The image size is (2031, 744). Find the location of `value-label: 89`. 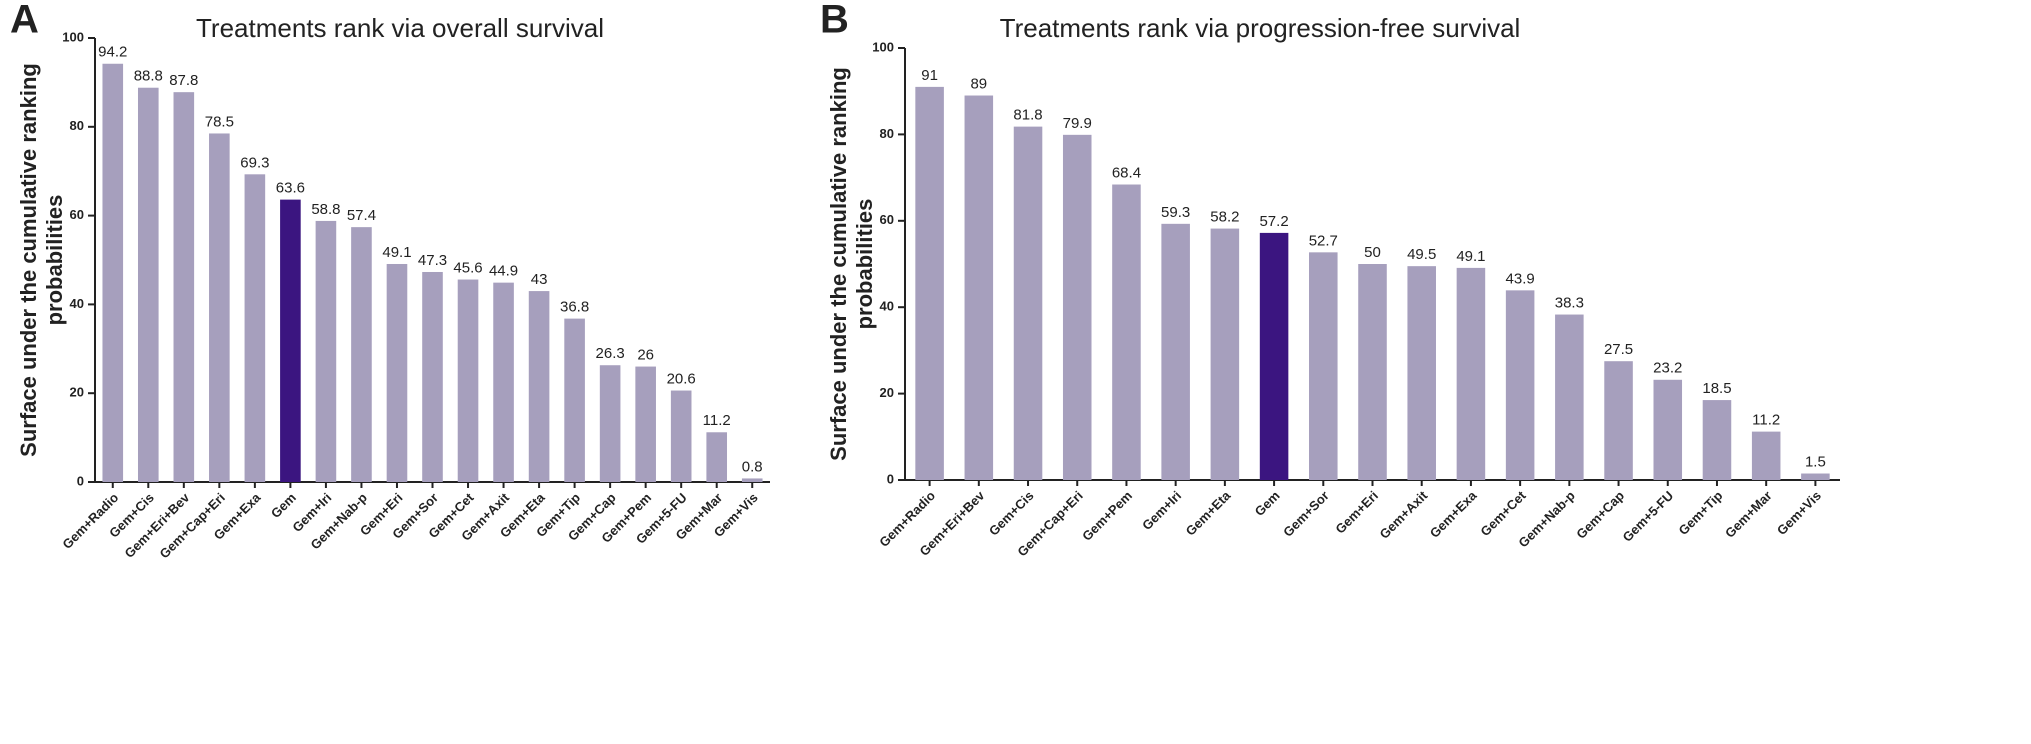

value-label: 89 is located at coordinates (978, 83).